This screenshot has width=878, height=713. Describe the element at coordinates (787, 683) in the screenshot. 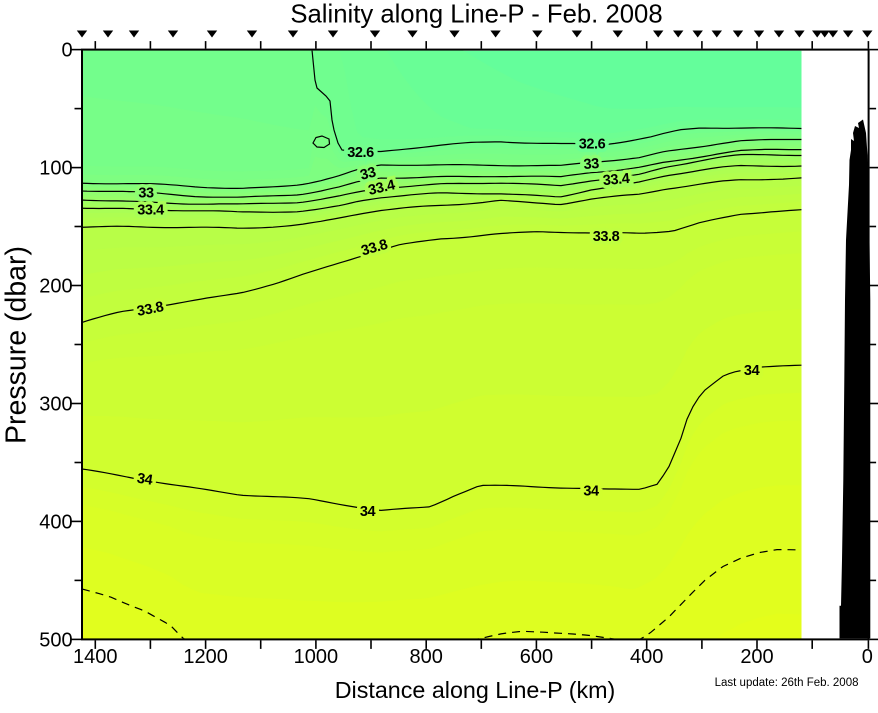

I see `svg-text: Last update: 26th Feb. 2008` at that location.